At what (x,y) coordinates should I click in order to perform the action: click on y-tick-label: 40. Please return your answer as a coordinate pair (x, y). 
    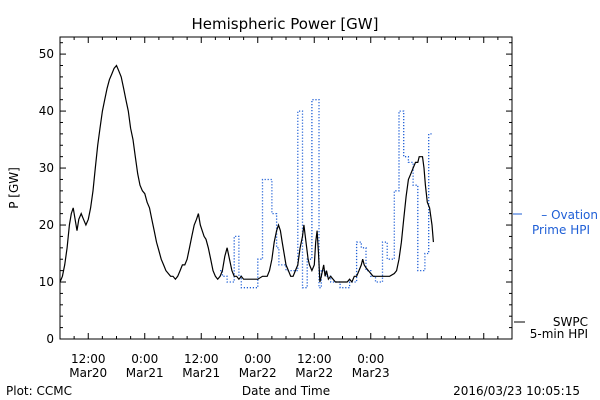
    Looking at the image, I should click on (46, 111).